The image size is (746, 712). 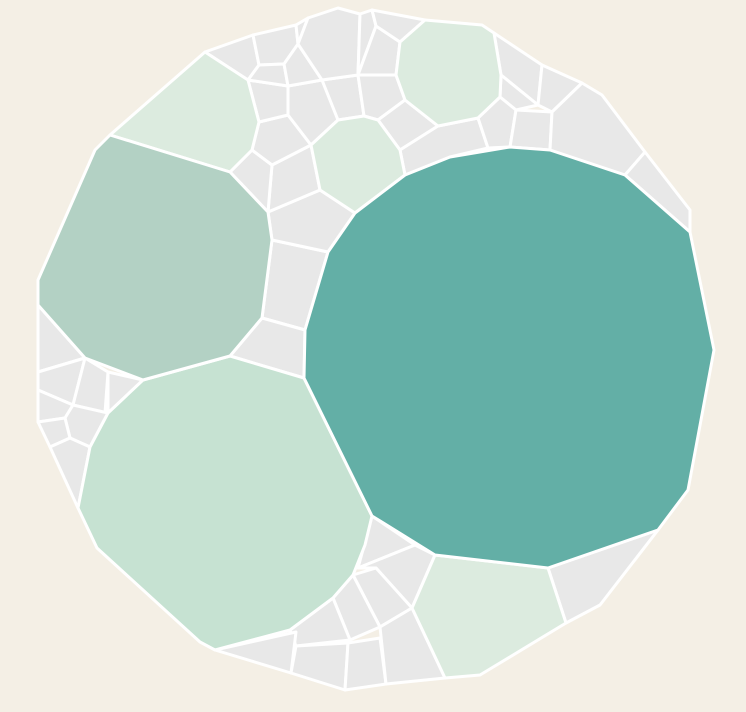 What do you see at coordinates (155, 257) in the screenshot?
I see `cell-c3` at bounding box center [155, 257].